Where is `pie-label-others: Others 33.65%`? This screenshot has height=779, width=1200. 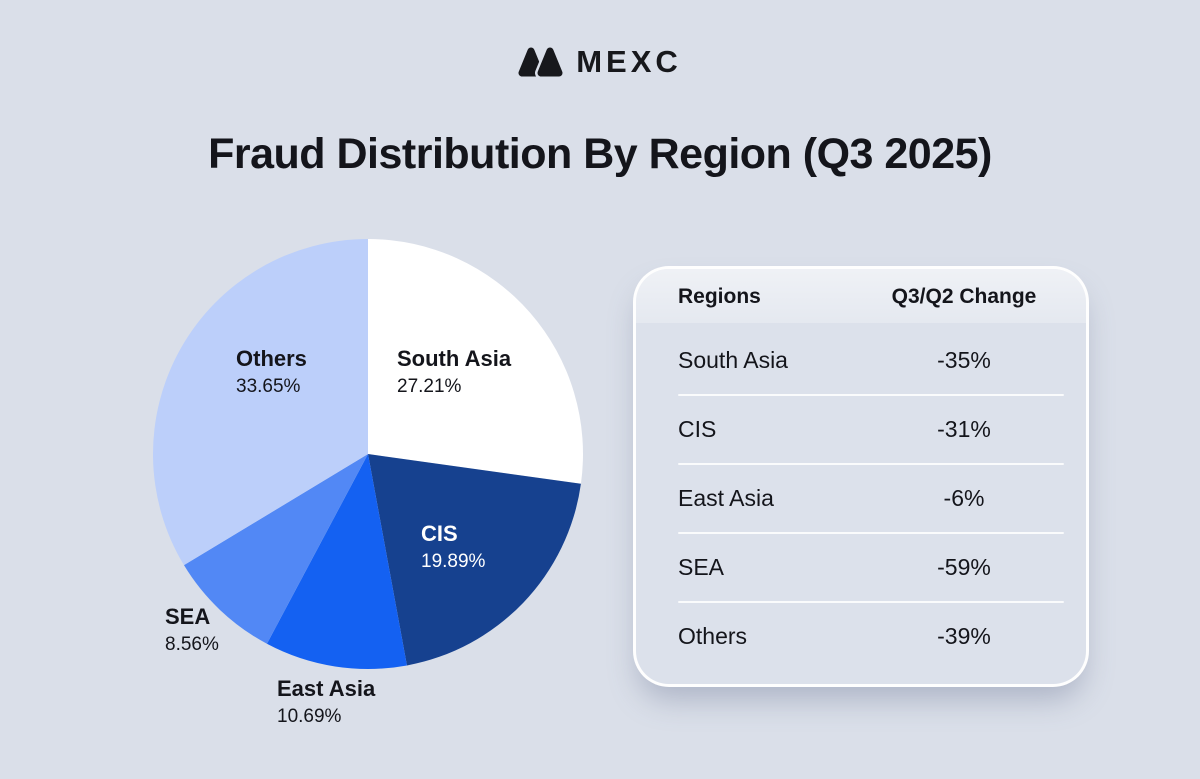 pie-label-others: Others 33.65% is located at coordinates (271, 372).